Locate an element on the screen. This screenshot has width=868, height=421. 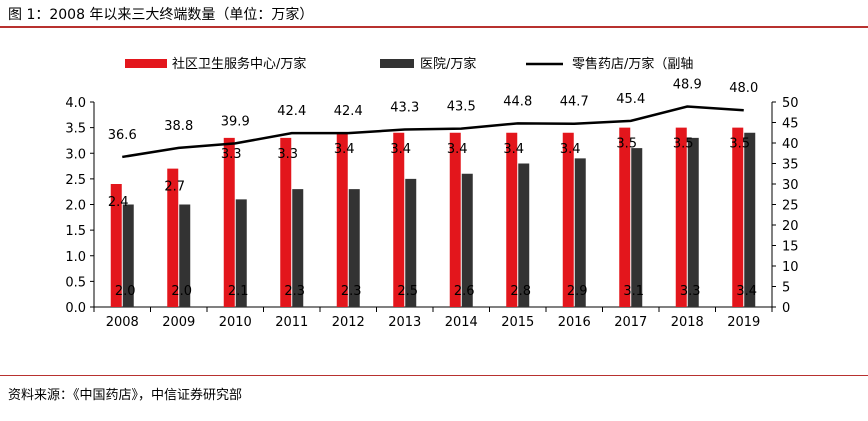
y-right-tick-label: 0 is located at coordinates (786, 308).